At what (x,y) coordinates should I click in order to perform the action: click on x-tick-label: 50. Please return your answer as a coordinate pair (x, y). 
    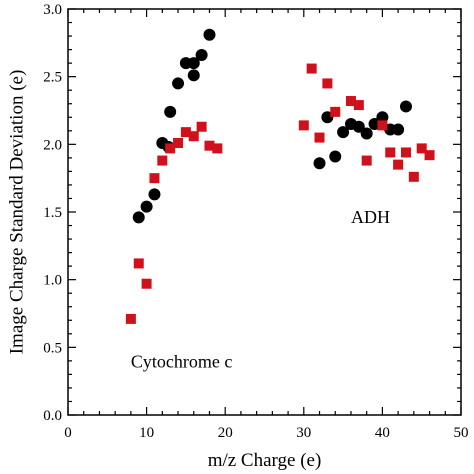
    Looking at the image, I should click on (461, 433).